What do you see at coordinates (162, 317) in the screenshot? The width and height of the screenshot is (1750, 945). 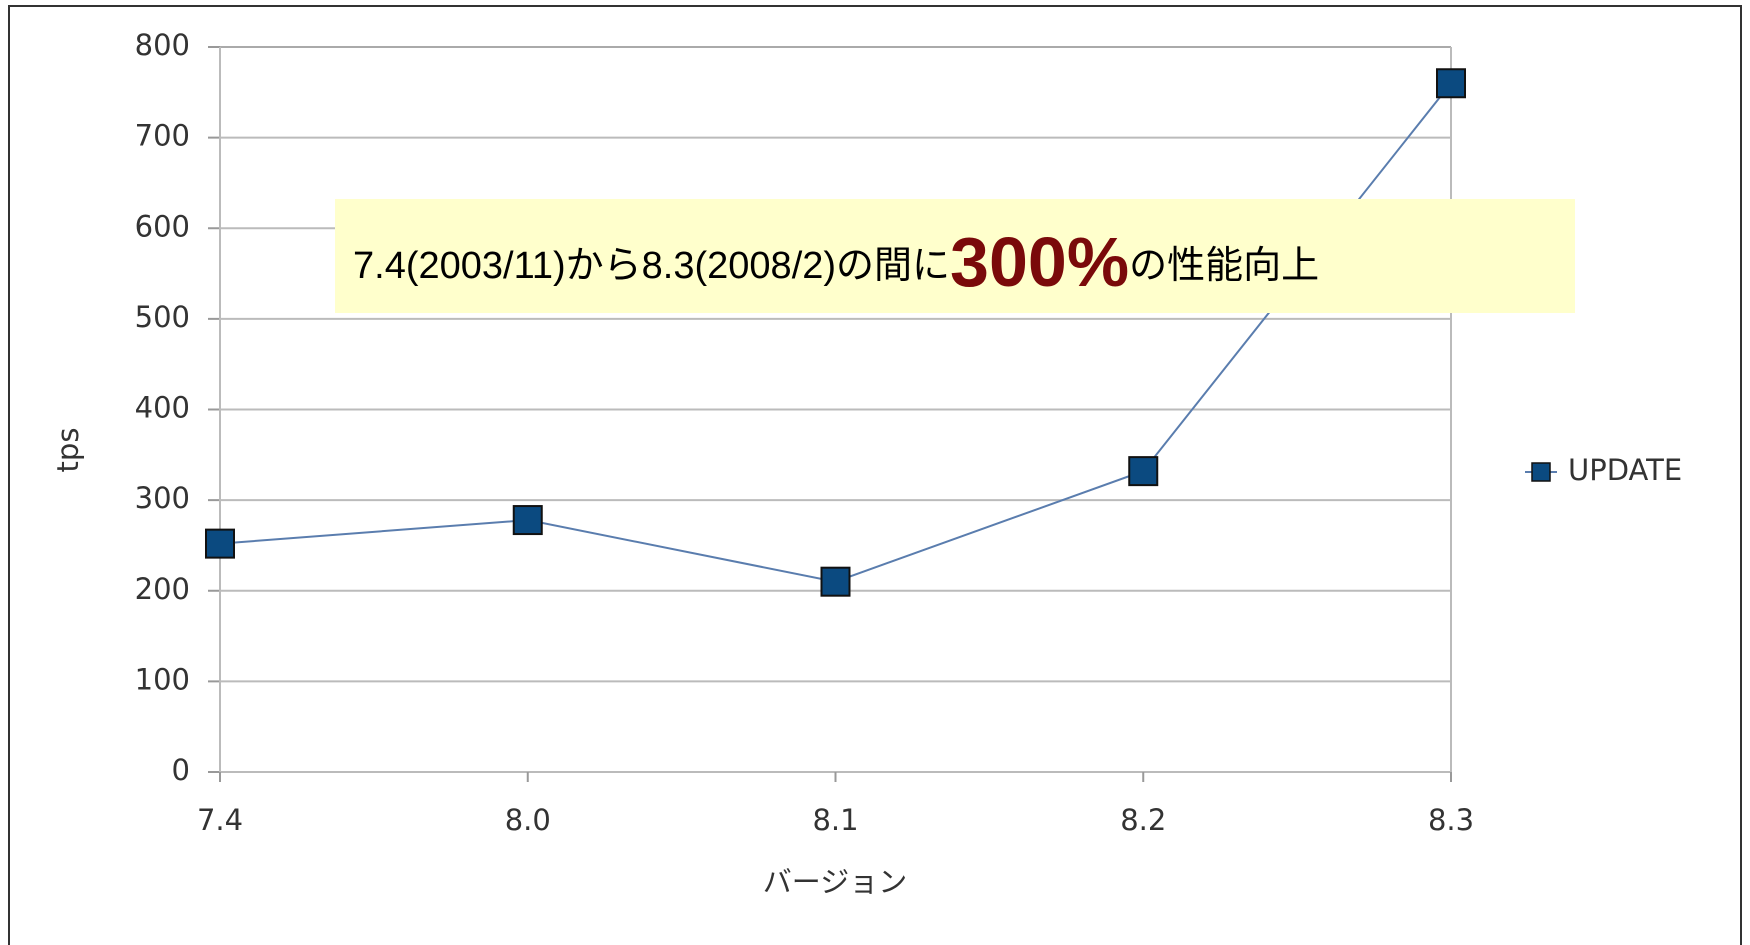 I see `y-tick-label: 500` at bounding box center [162, 317].